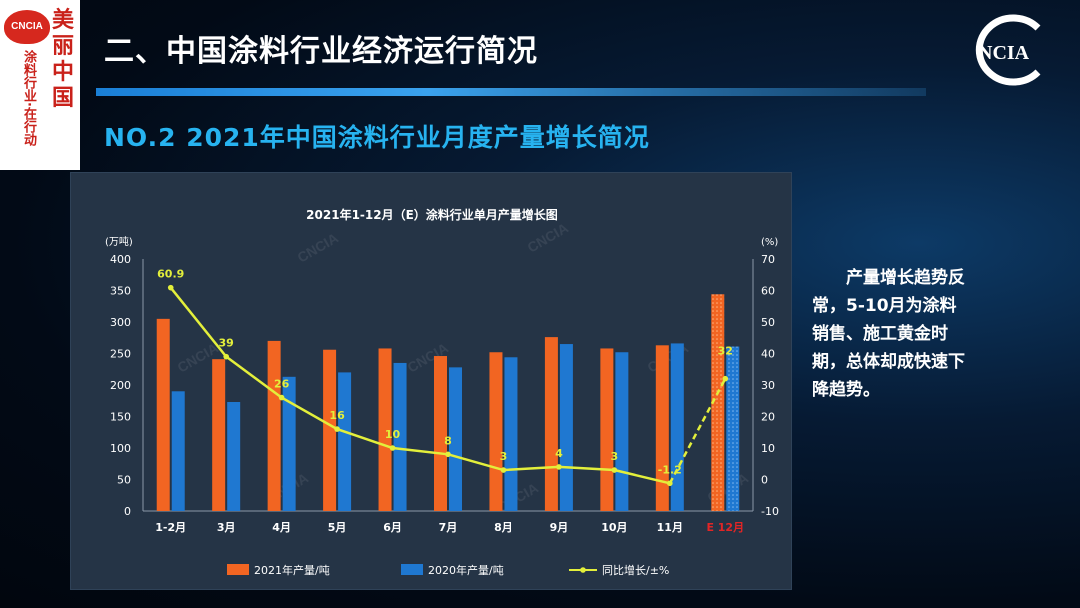 The width and height of the screenshot is (1080, 608). I want to click on x-tick-label: 5月, so click(337, 527).